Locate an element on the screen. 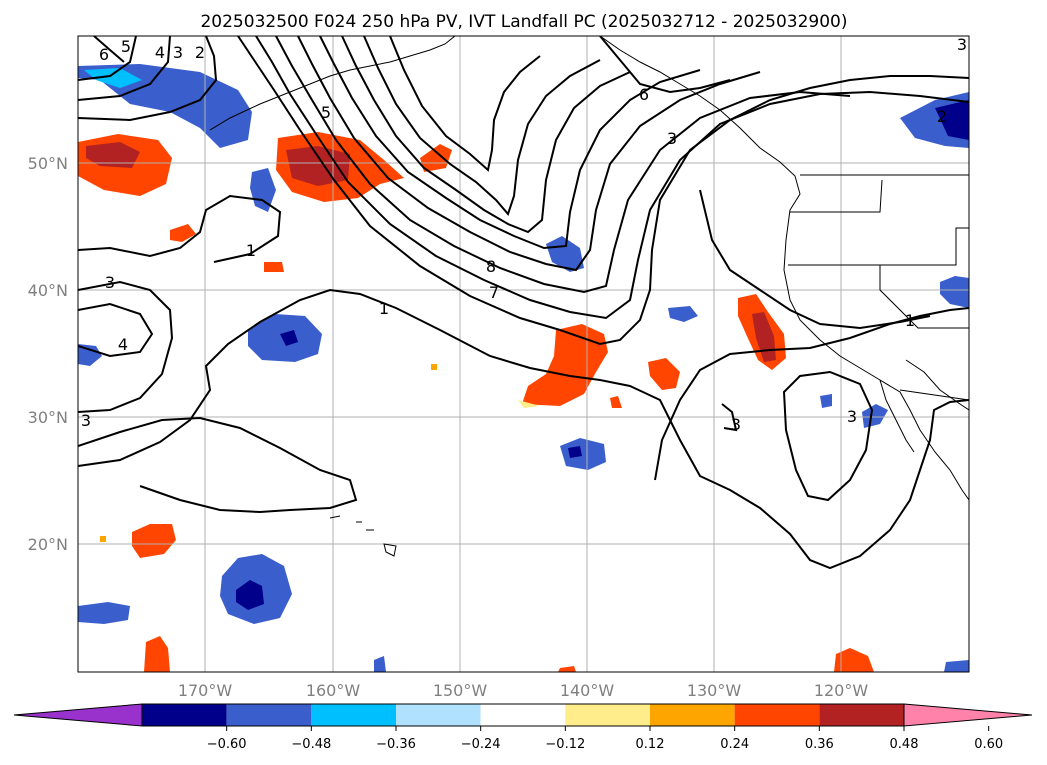 Image resolution: width=1047 pixels, height=765 pixels. state-line-wa-or is located at coordinates (836, 196).